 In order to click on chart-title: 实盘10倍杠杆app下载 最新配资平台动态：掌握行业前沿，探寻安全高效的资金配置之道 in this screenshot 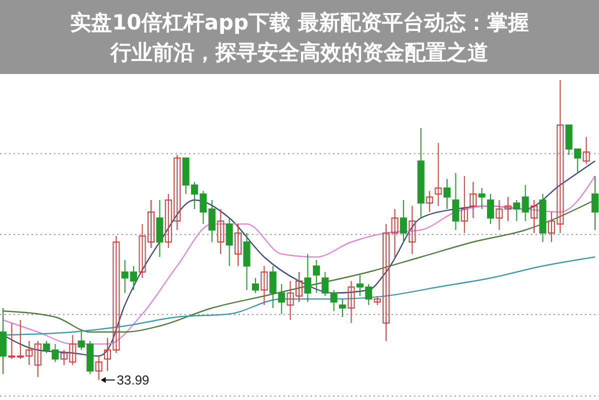, I will do `click(299, 37)`.